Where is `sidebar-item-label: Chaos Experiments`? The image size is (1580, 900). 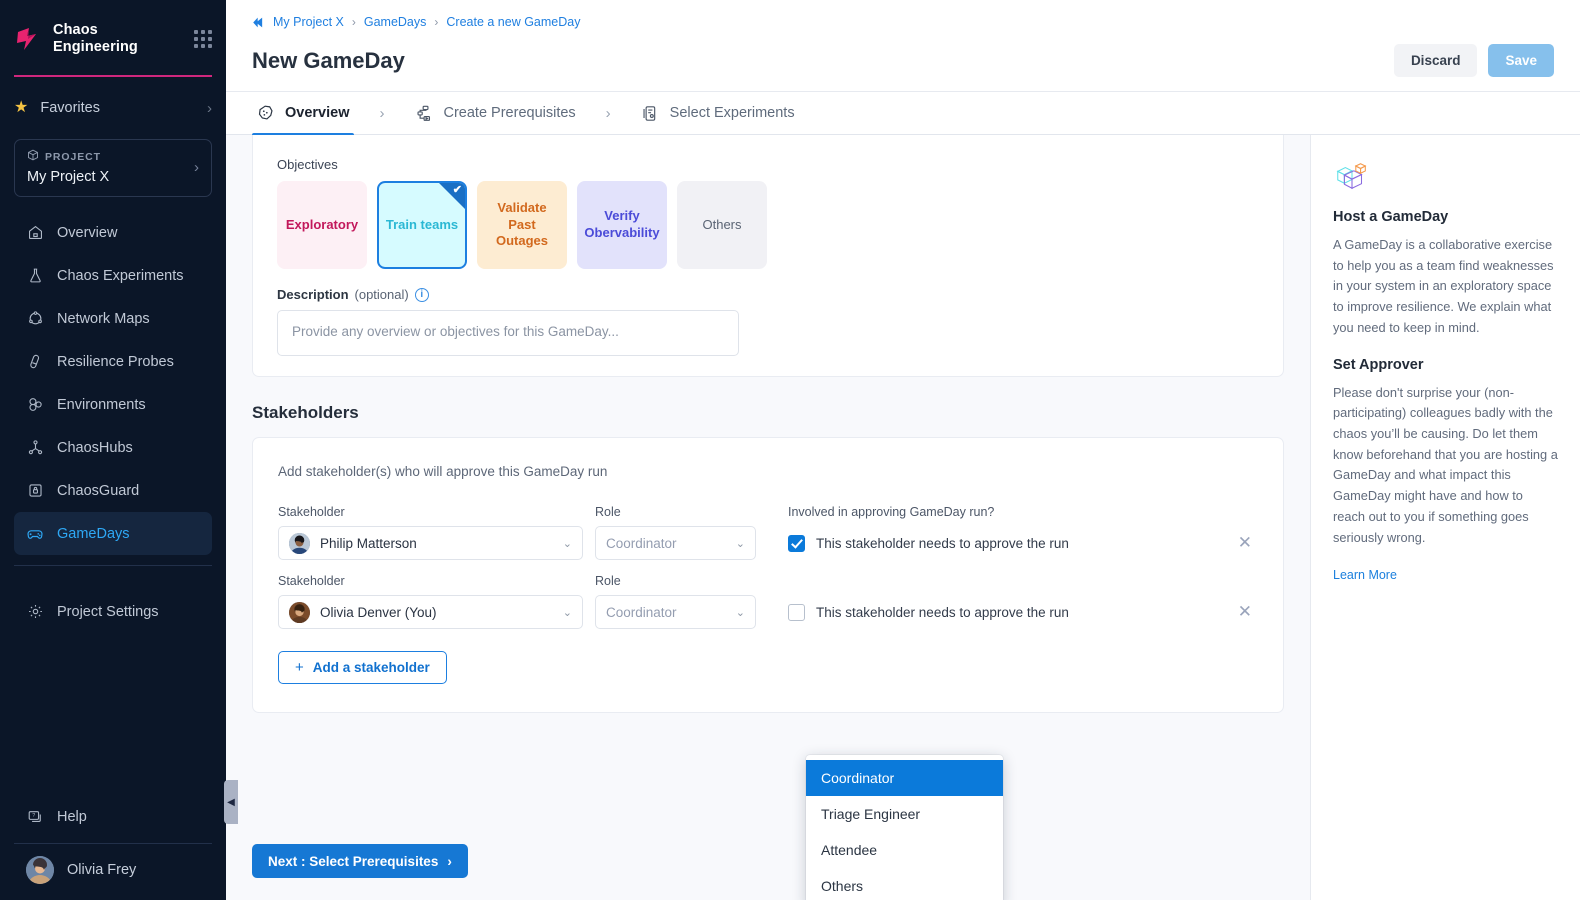 sidebar-item-label: Chaos Experiments is located at coordinates (120, 275).